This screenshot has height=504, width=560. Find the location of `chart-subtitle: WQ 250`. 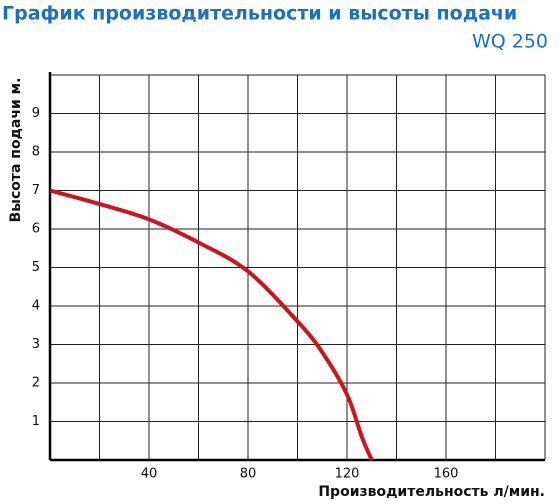

chart-subtitle: WQ 250 is located at coordinates (510, 42).